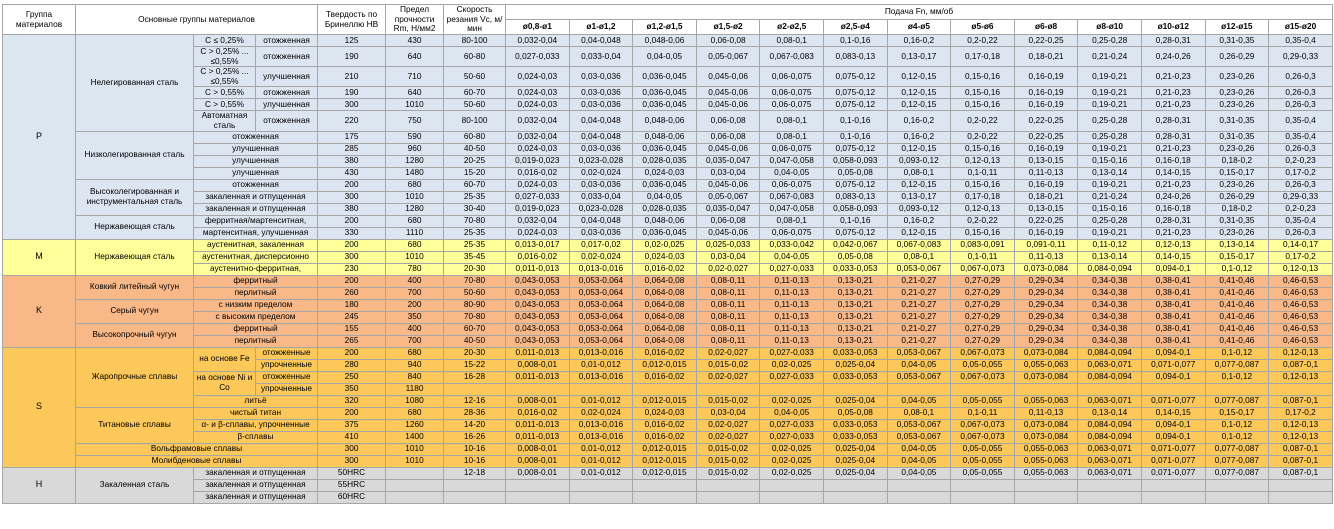  Describe the element at coordinates (791, 437) in the screenshot. I see `feed-value: 0,027-0,033` at that location.